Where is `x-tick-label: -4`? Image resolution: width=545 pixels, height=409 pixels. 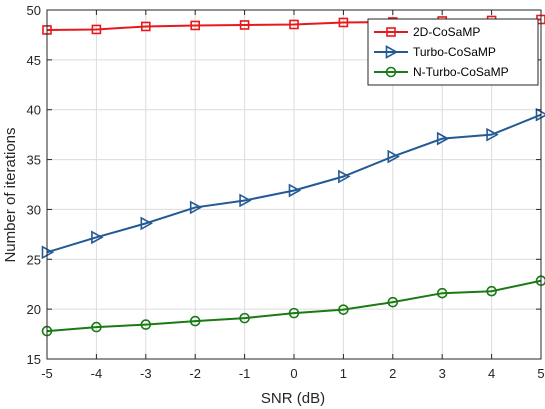
x-tick-label: -4 is located at coordinates (97, 373).